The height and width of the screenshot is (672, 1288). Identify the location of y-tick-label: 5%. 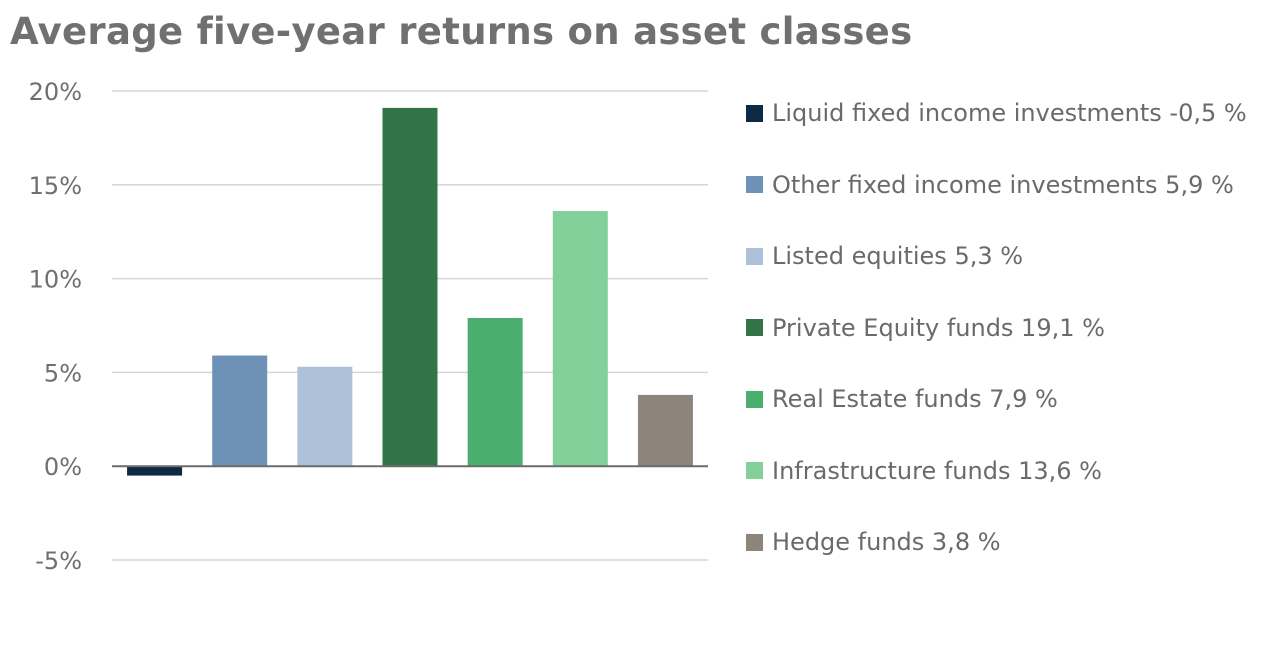
(63, 373).